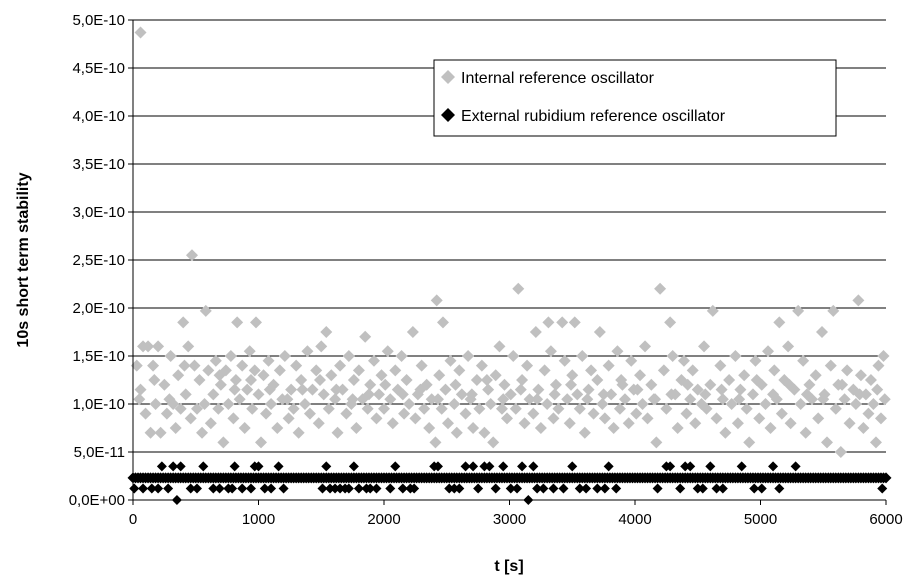 The height and width of the screenshot is (578, 909). What do you see at coordinates (133, 519) in the screenshot?
I see `x-tick-label: 0` at bounding box center [133, 519].